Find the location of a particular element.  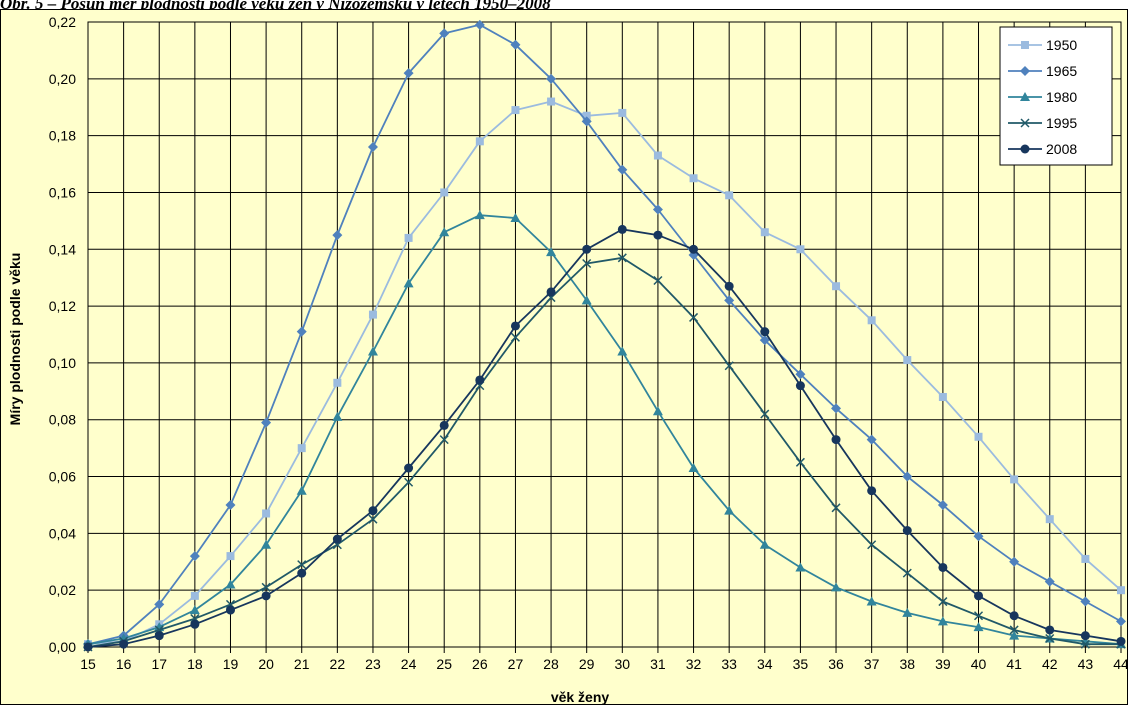

x-tick-label: 43 is located at coordinates (1086, 664).